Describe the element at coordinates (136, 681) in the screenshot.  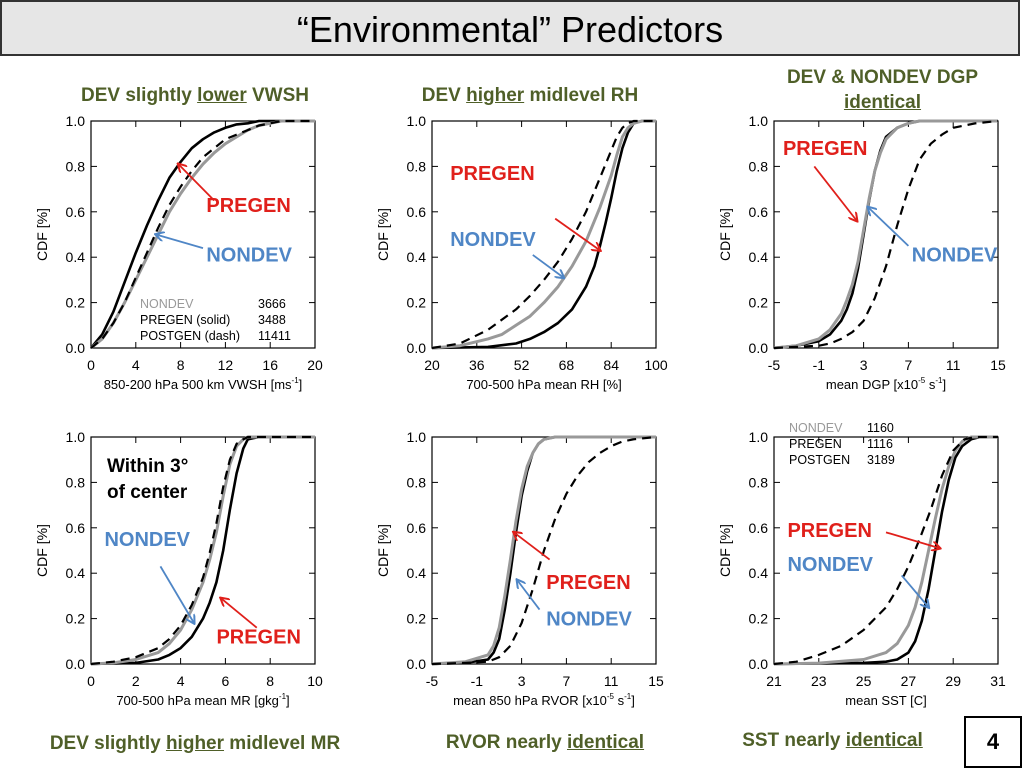
I see `x-tick-label: 2` at that location.